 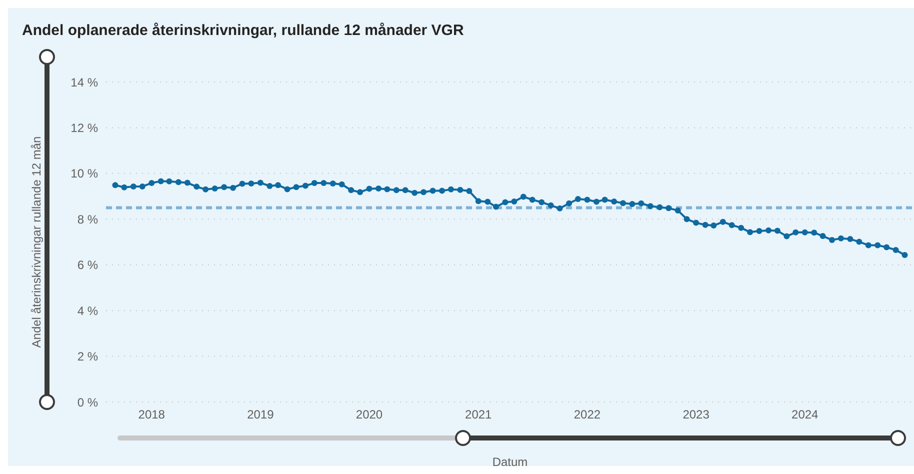 What do you see at coordinates (84, 82) in the screenshot?
I see `y-tick-label: 14 %` at bounding box center [84, 82].